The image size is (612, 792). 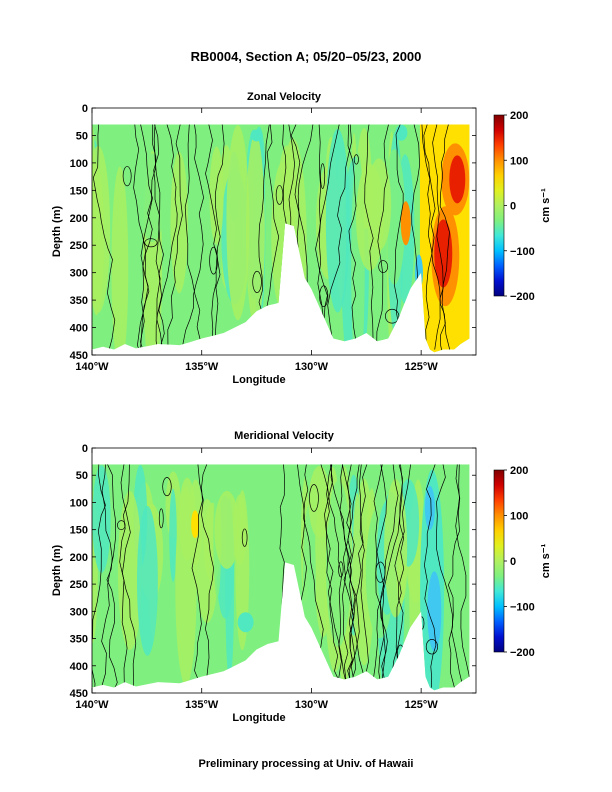 What do you see at coordinates (85, 449) in the screenshot?
I see `y-tick-label: 0` at bounding box center [85, 449].